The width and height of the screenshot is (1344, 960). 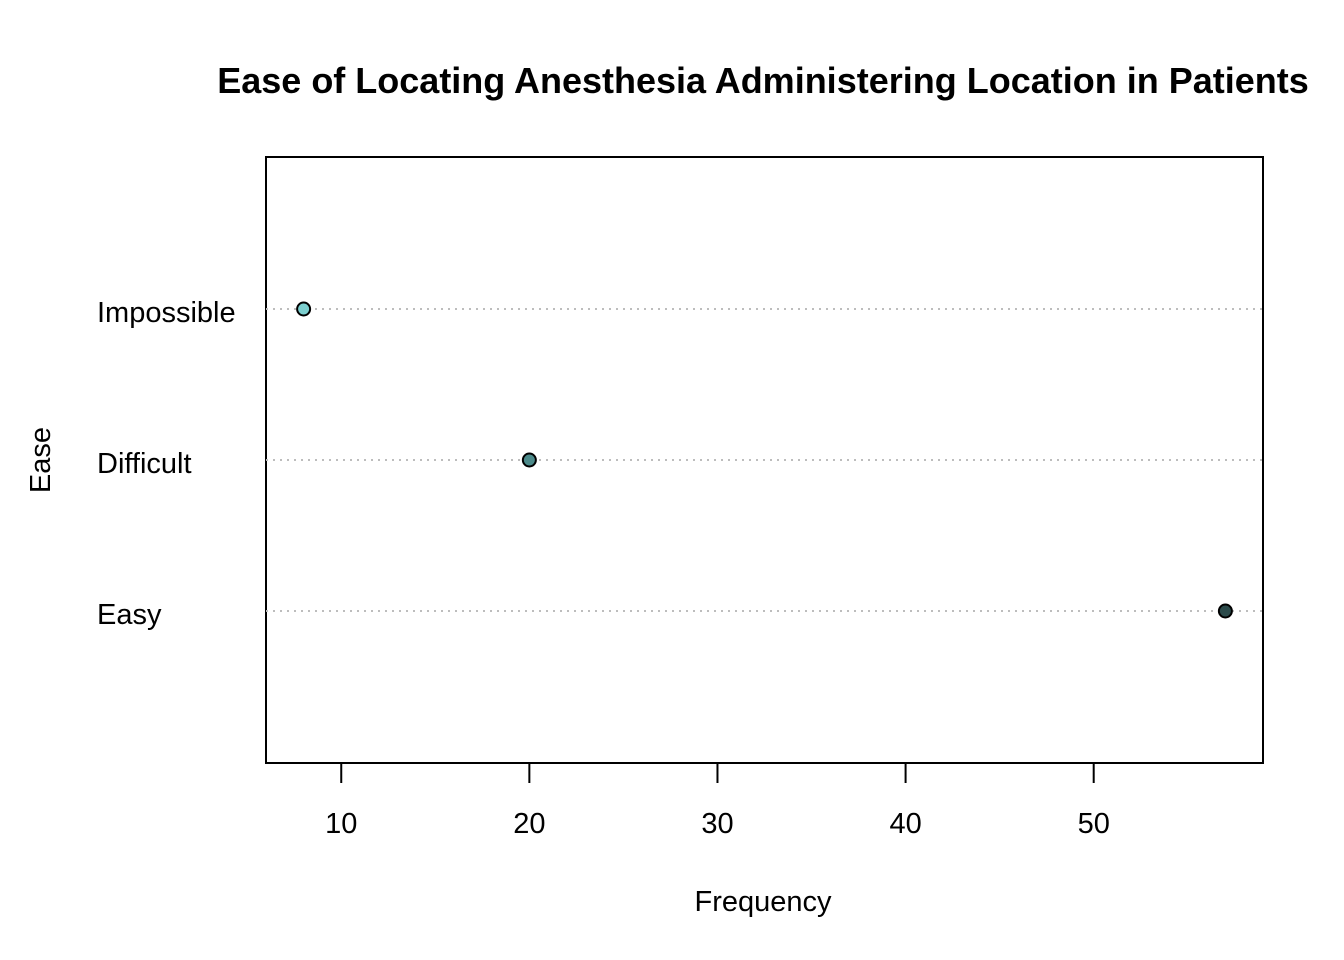 I want to click on x-tick-label: 20, so click(x=529, y=824).